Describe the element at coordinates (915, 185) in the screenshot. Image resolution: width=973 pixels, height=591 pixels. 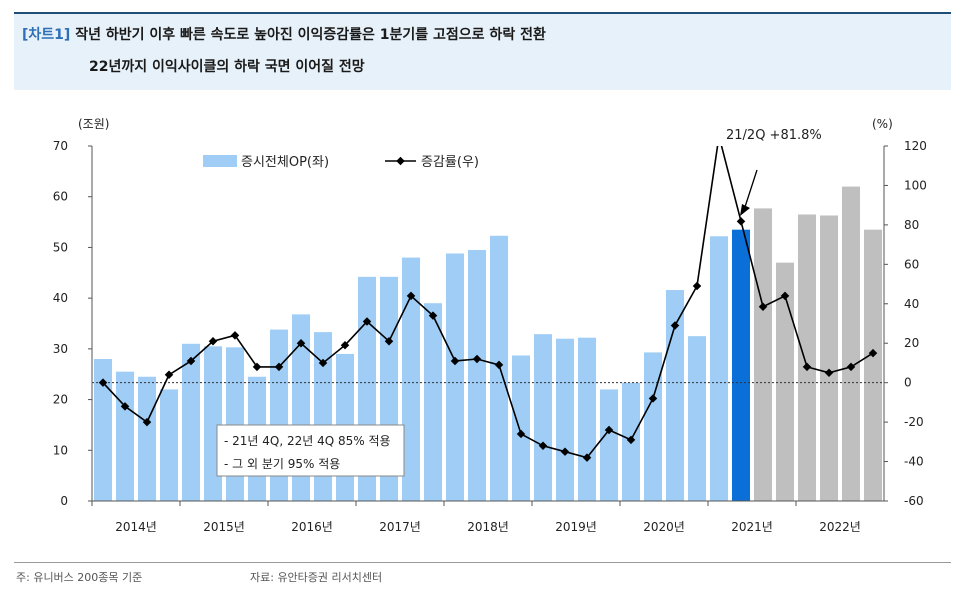
I see `right-tick-label: 100` at that location.